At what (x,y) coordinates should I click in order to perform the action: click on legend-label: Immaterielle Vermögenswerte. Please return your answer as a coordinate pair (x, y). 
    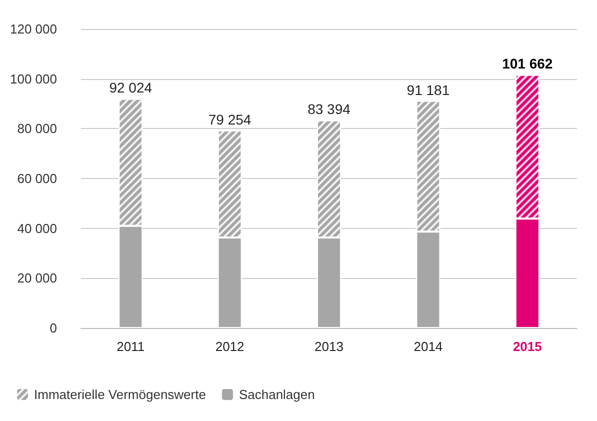
    Looking at the image, I should click on (120, 394).